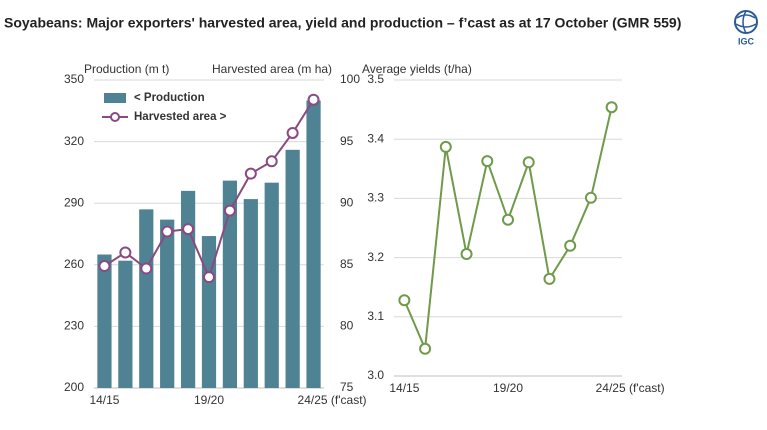 This screenshot has width=767, height=430. What do you see at coordinates (417, 69) in the screenshot?
I see `y-axis-label: Average yields (t/ha)` at bounding box center [417, 69].